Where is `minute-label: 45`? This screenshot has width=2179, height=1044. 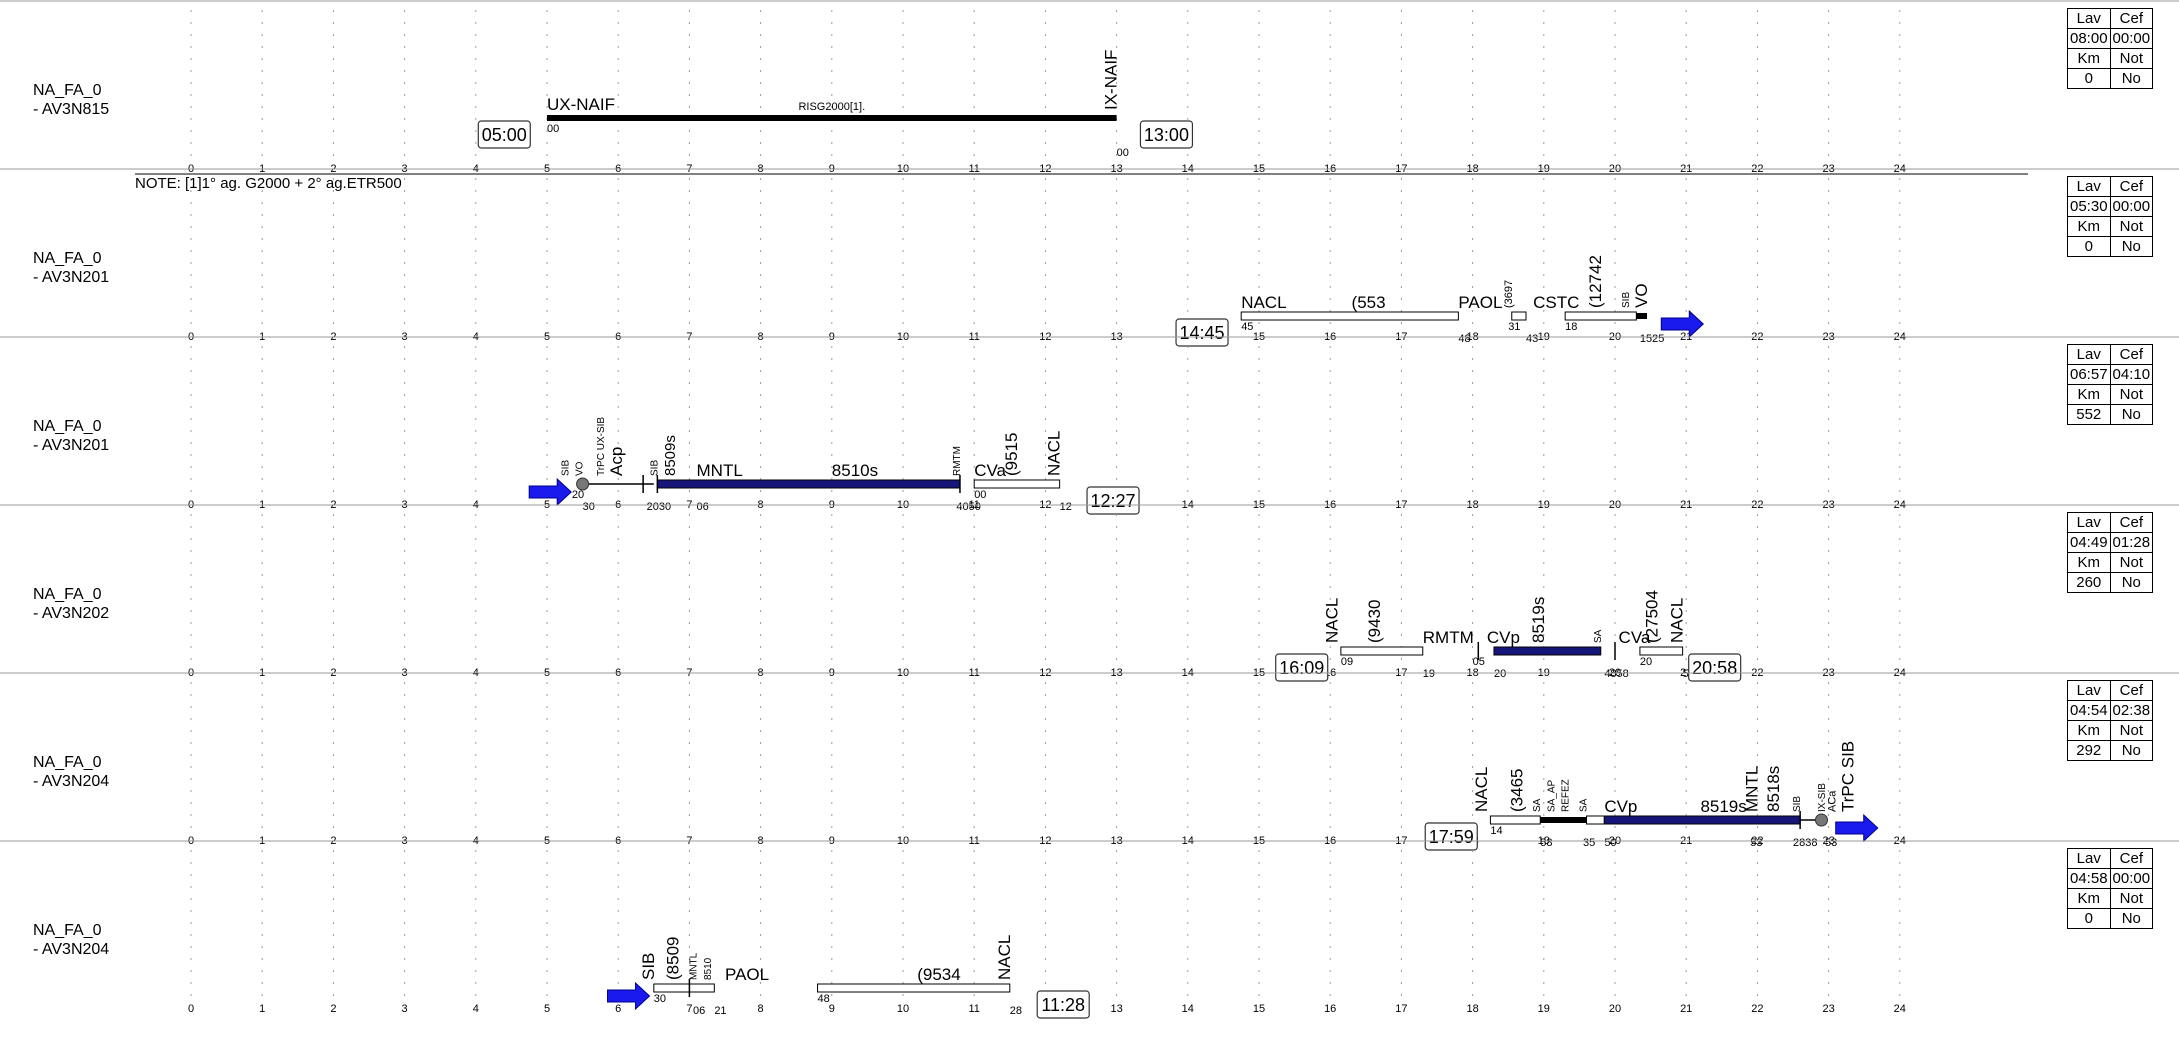 minute-label: 45 is located at coordinates (1247, 327).